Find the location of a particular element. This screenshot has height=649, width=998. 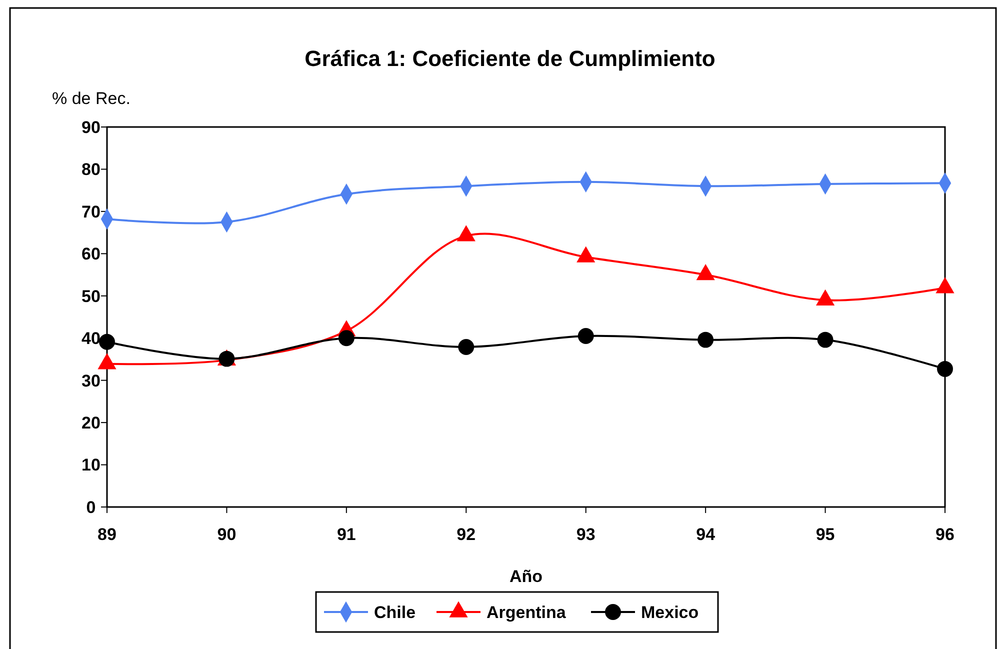

y-tick-label: 80 is located at coordinates (91, 170).